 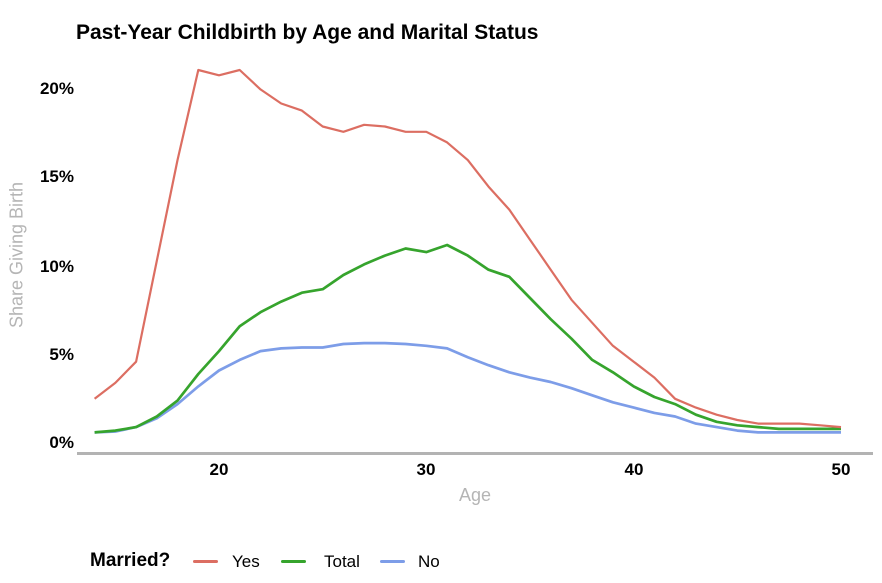 What do you see at coordinates (246, 561) in the screenshot?
I see `legend-label-yes: Yes` at bounding box center [246, 561].